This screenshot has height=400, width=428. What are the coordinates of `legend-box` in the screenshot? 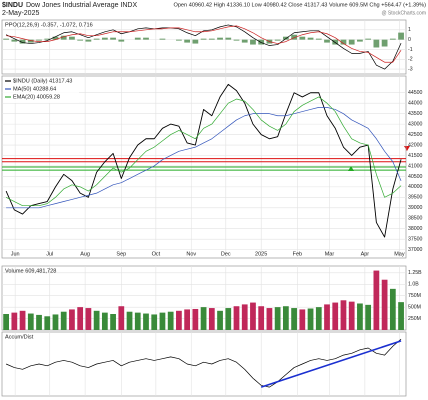 It's located at (41, 90).